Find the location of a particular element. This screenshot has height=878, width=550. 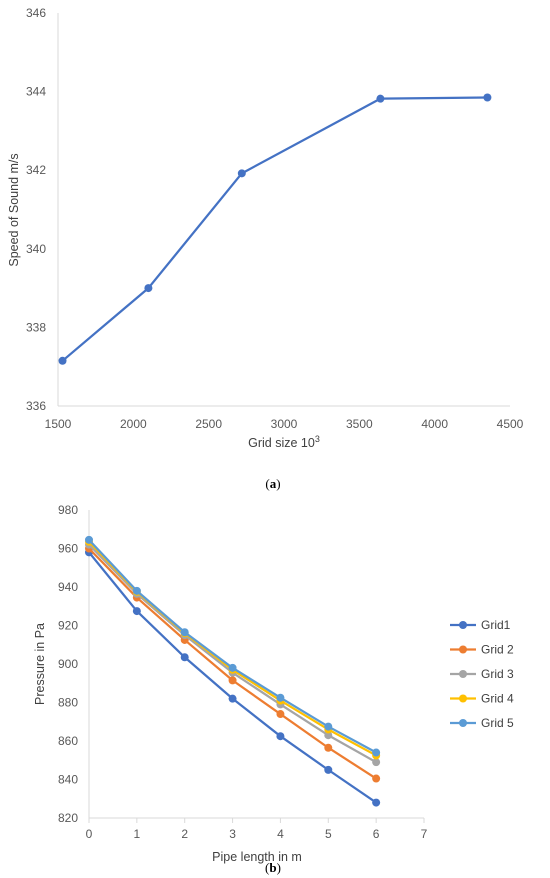

x-tick-label: 7 is located at coordinates (424, 834).